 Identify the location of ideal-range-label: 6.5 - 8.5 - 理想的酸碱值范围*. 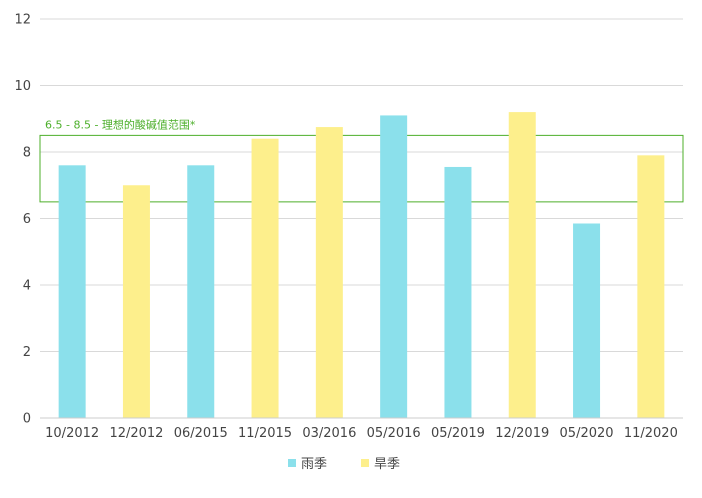
(120, 124).